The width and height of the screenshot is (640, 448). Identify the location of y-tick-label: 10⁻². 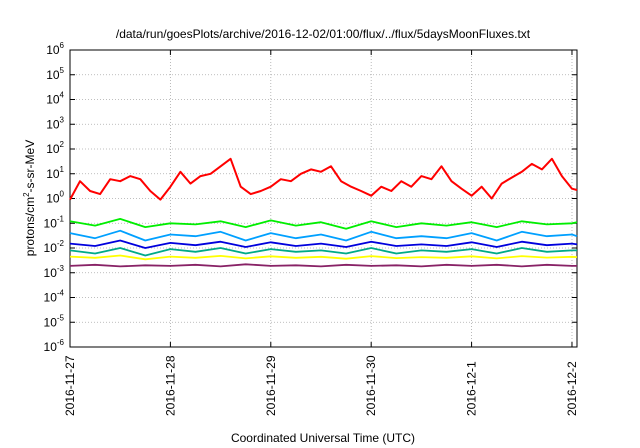
(54, 247).